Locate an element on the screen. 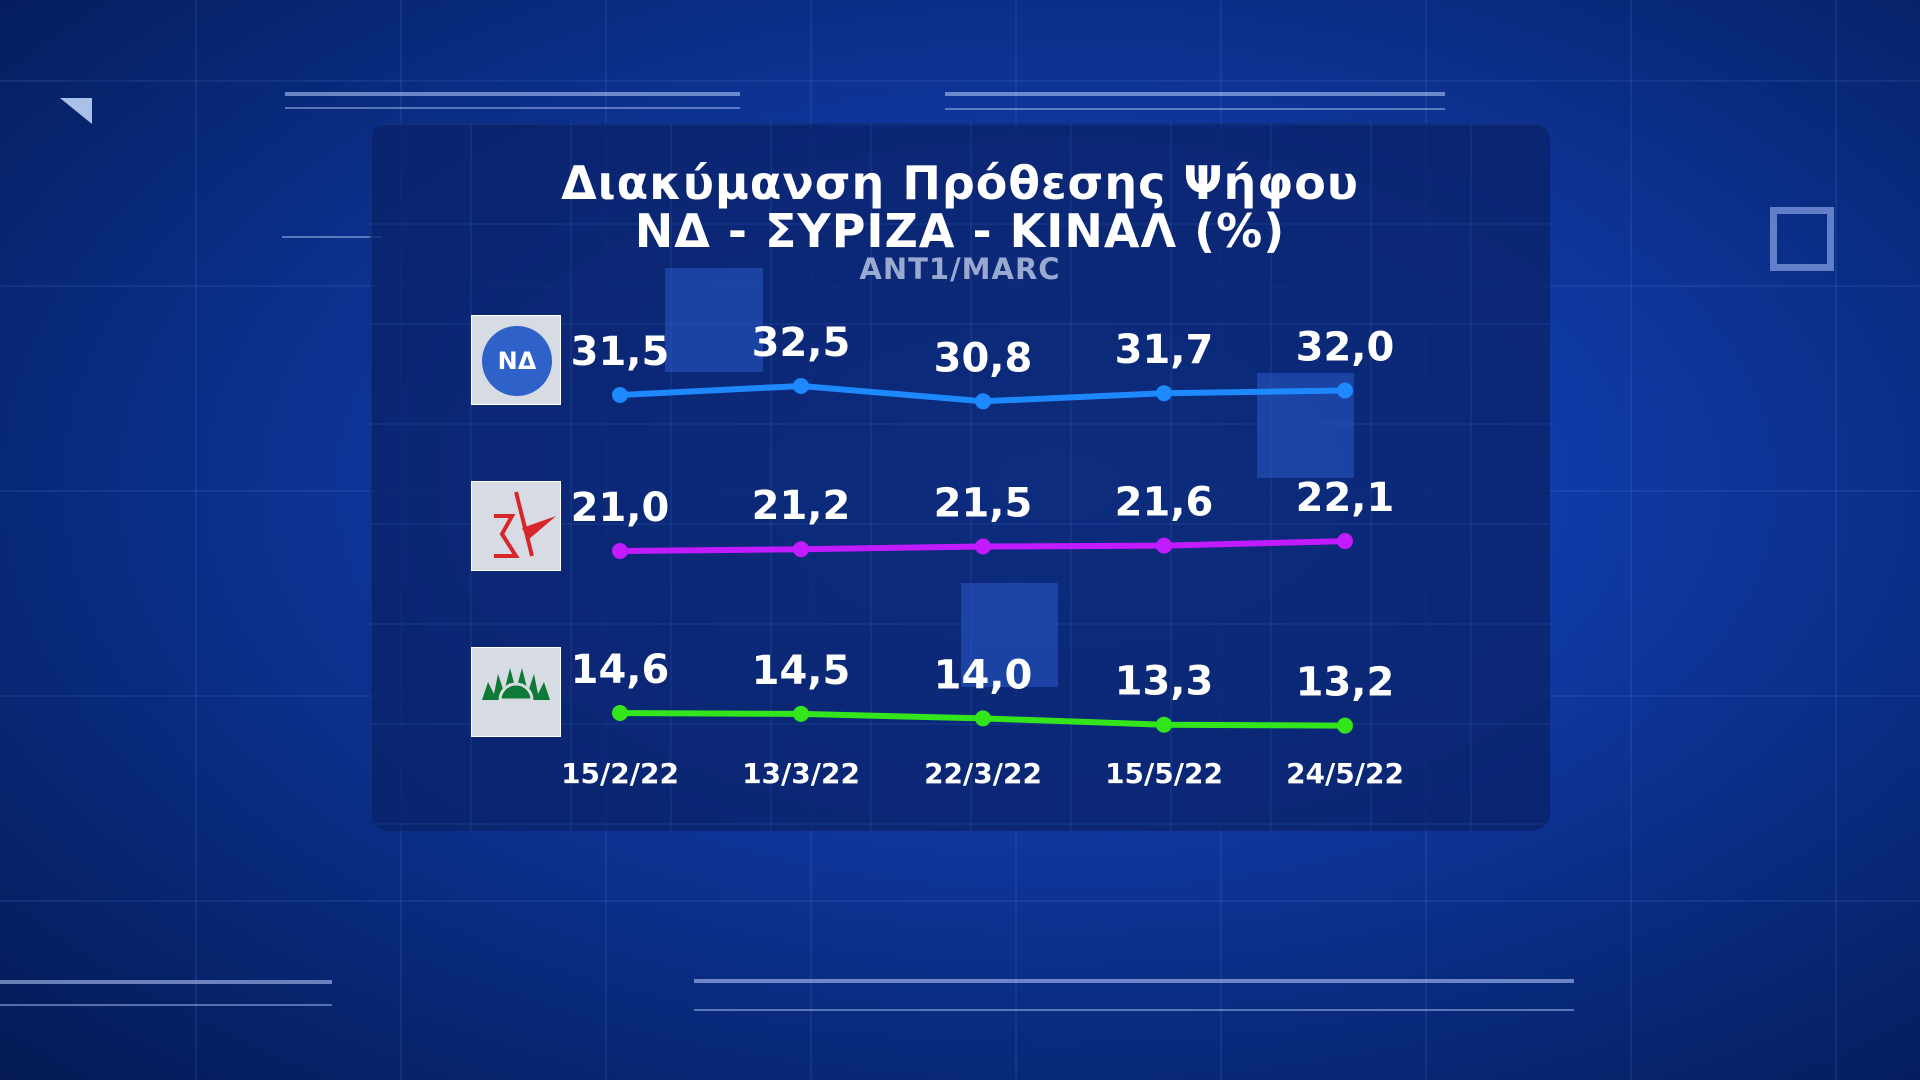 The height and width of the screenshot is (1080, 1920). x-tick-label: 22/3/22 is located at coordinates (983, 773).